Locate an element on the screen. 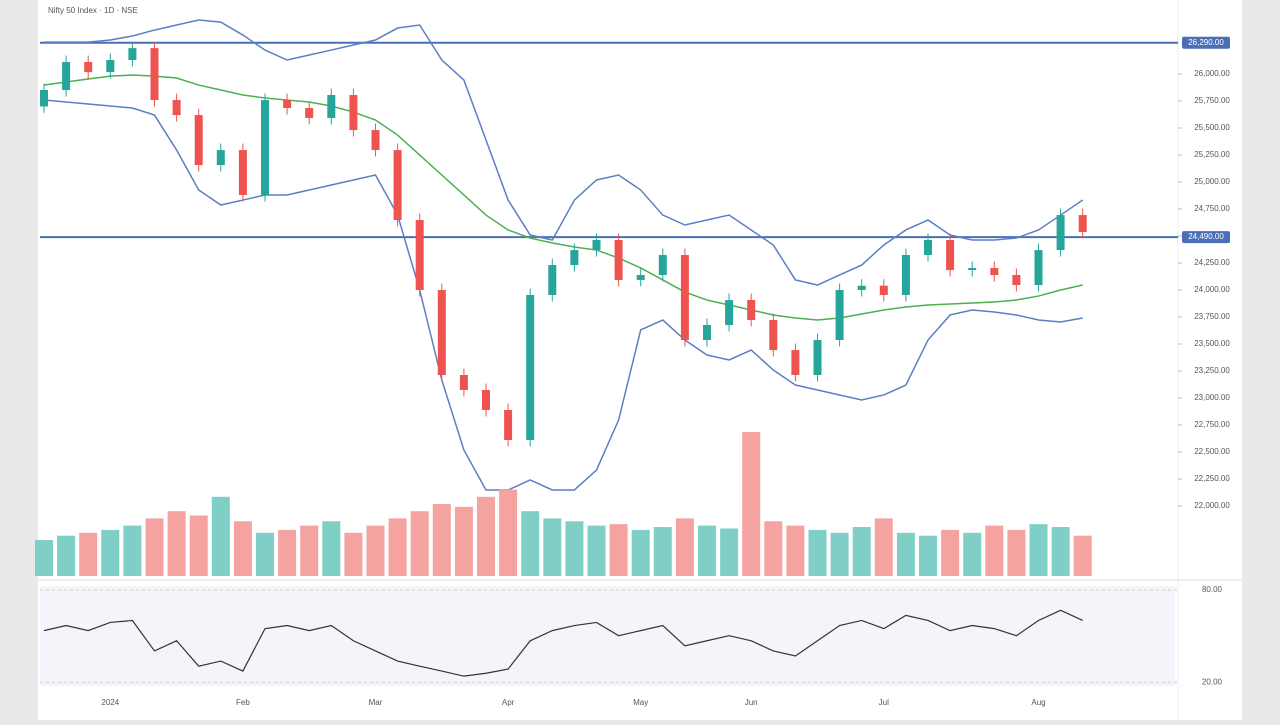  x-tick-label: Apr is located at coordinates (508, 702).